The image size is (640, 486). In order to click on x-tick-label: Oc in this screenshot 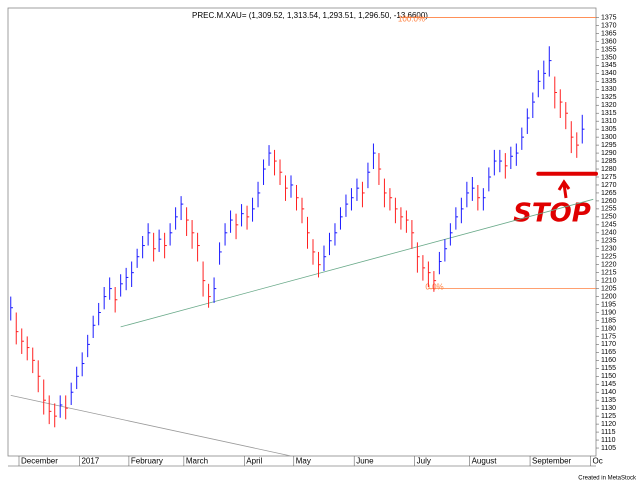, I will do `click(598, 461)`.